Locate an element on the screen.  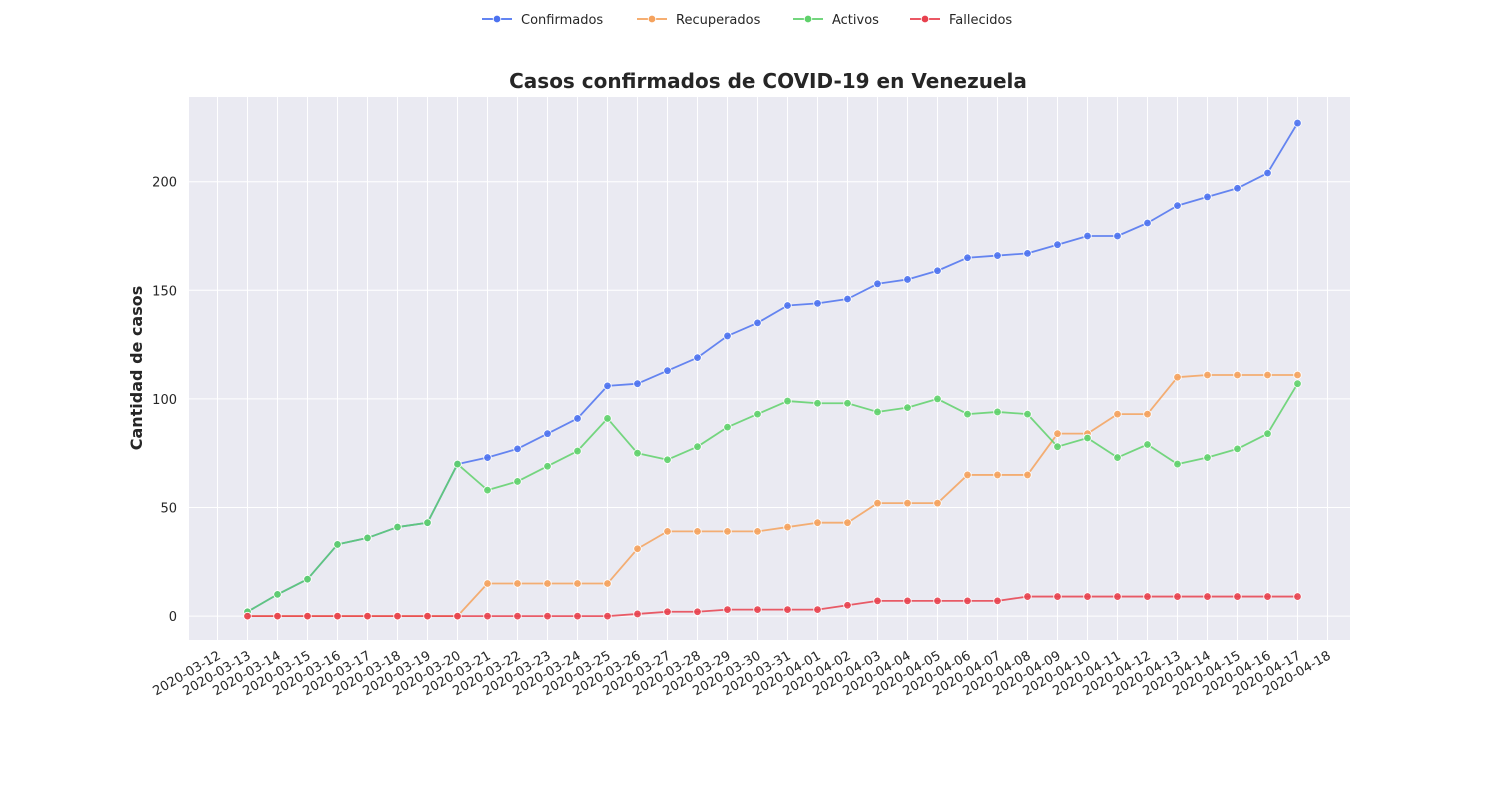
y-tick-label: 150 is located at coordinates (164, 291).